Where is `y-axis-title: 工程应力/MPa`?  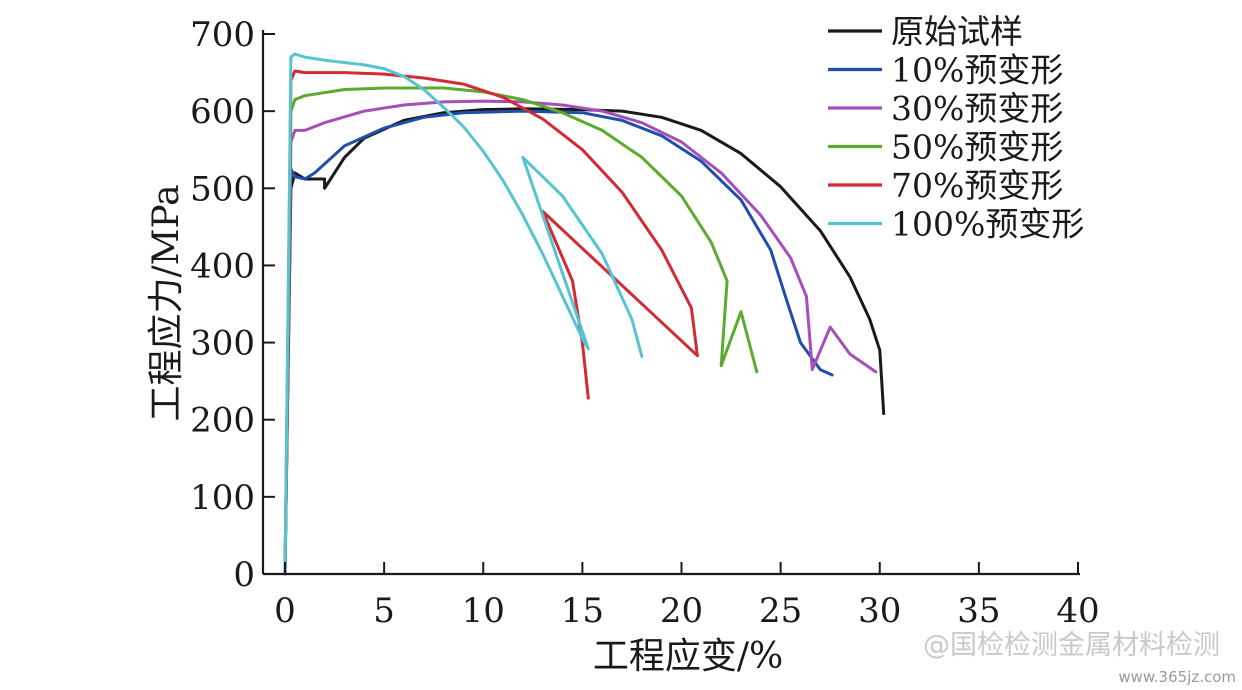 y-axis-title: 工程应力/MPa is located at coordinates (166, 302).